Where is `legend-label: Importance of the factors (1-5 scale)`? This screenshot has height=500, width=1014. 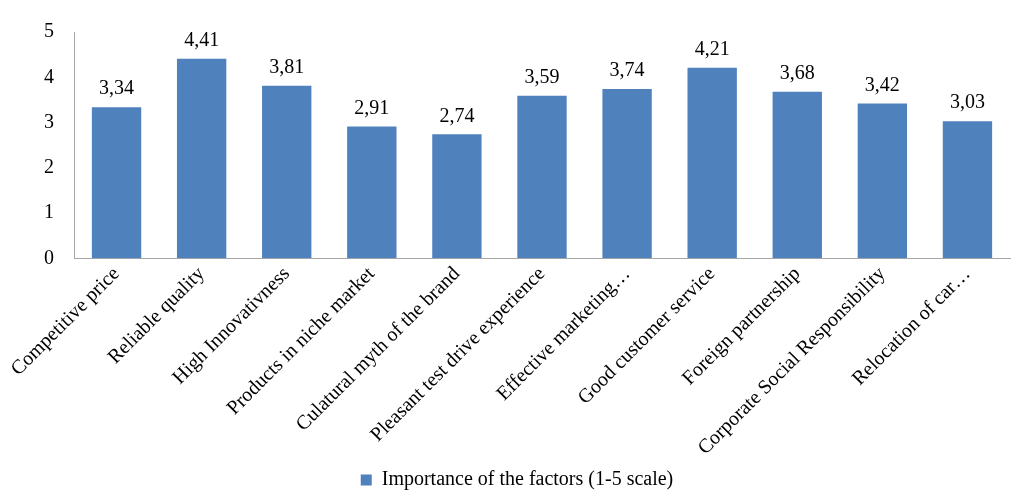 legend-label: Importance of the factors (1-5 scale) is located at coordinates (527, 479).